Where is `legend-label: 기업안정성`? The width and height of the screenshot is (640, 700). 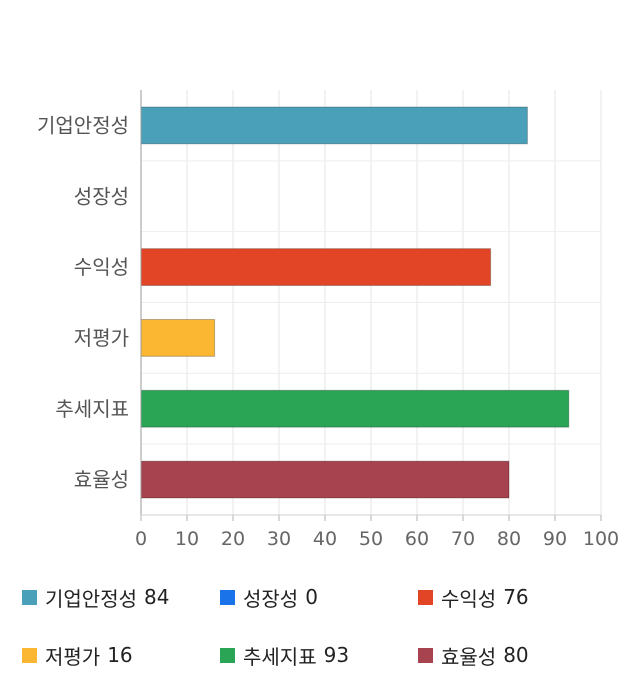
legend-label: 기업안정성 is located at coordinates (91, 598).